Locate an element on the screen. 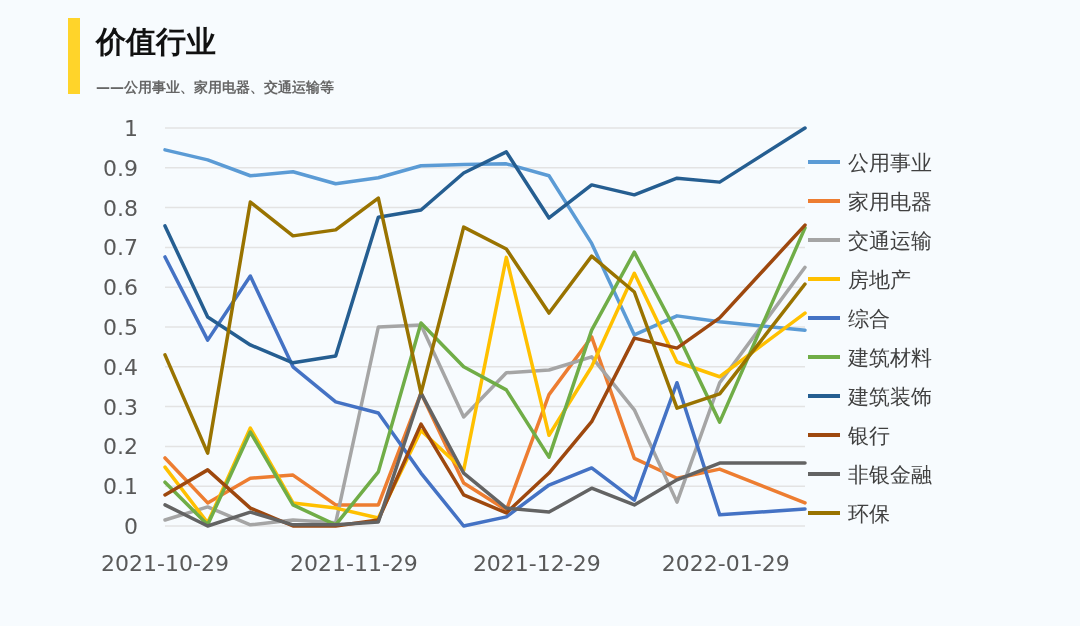  y-tick-label: 0.1 is located at coordinates (120, 487).